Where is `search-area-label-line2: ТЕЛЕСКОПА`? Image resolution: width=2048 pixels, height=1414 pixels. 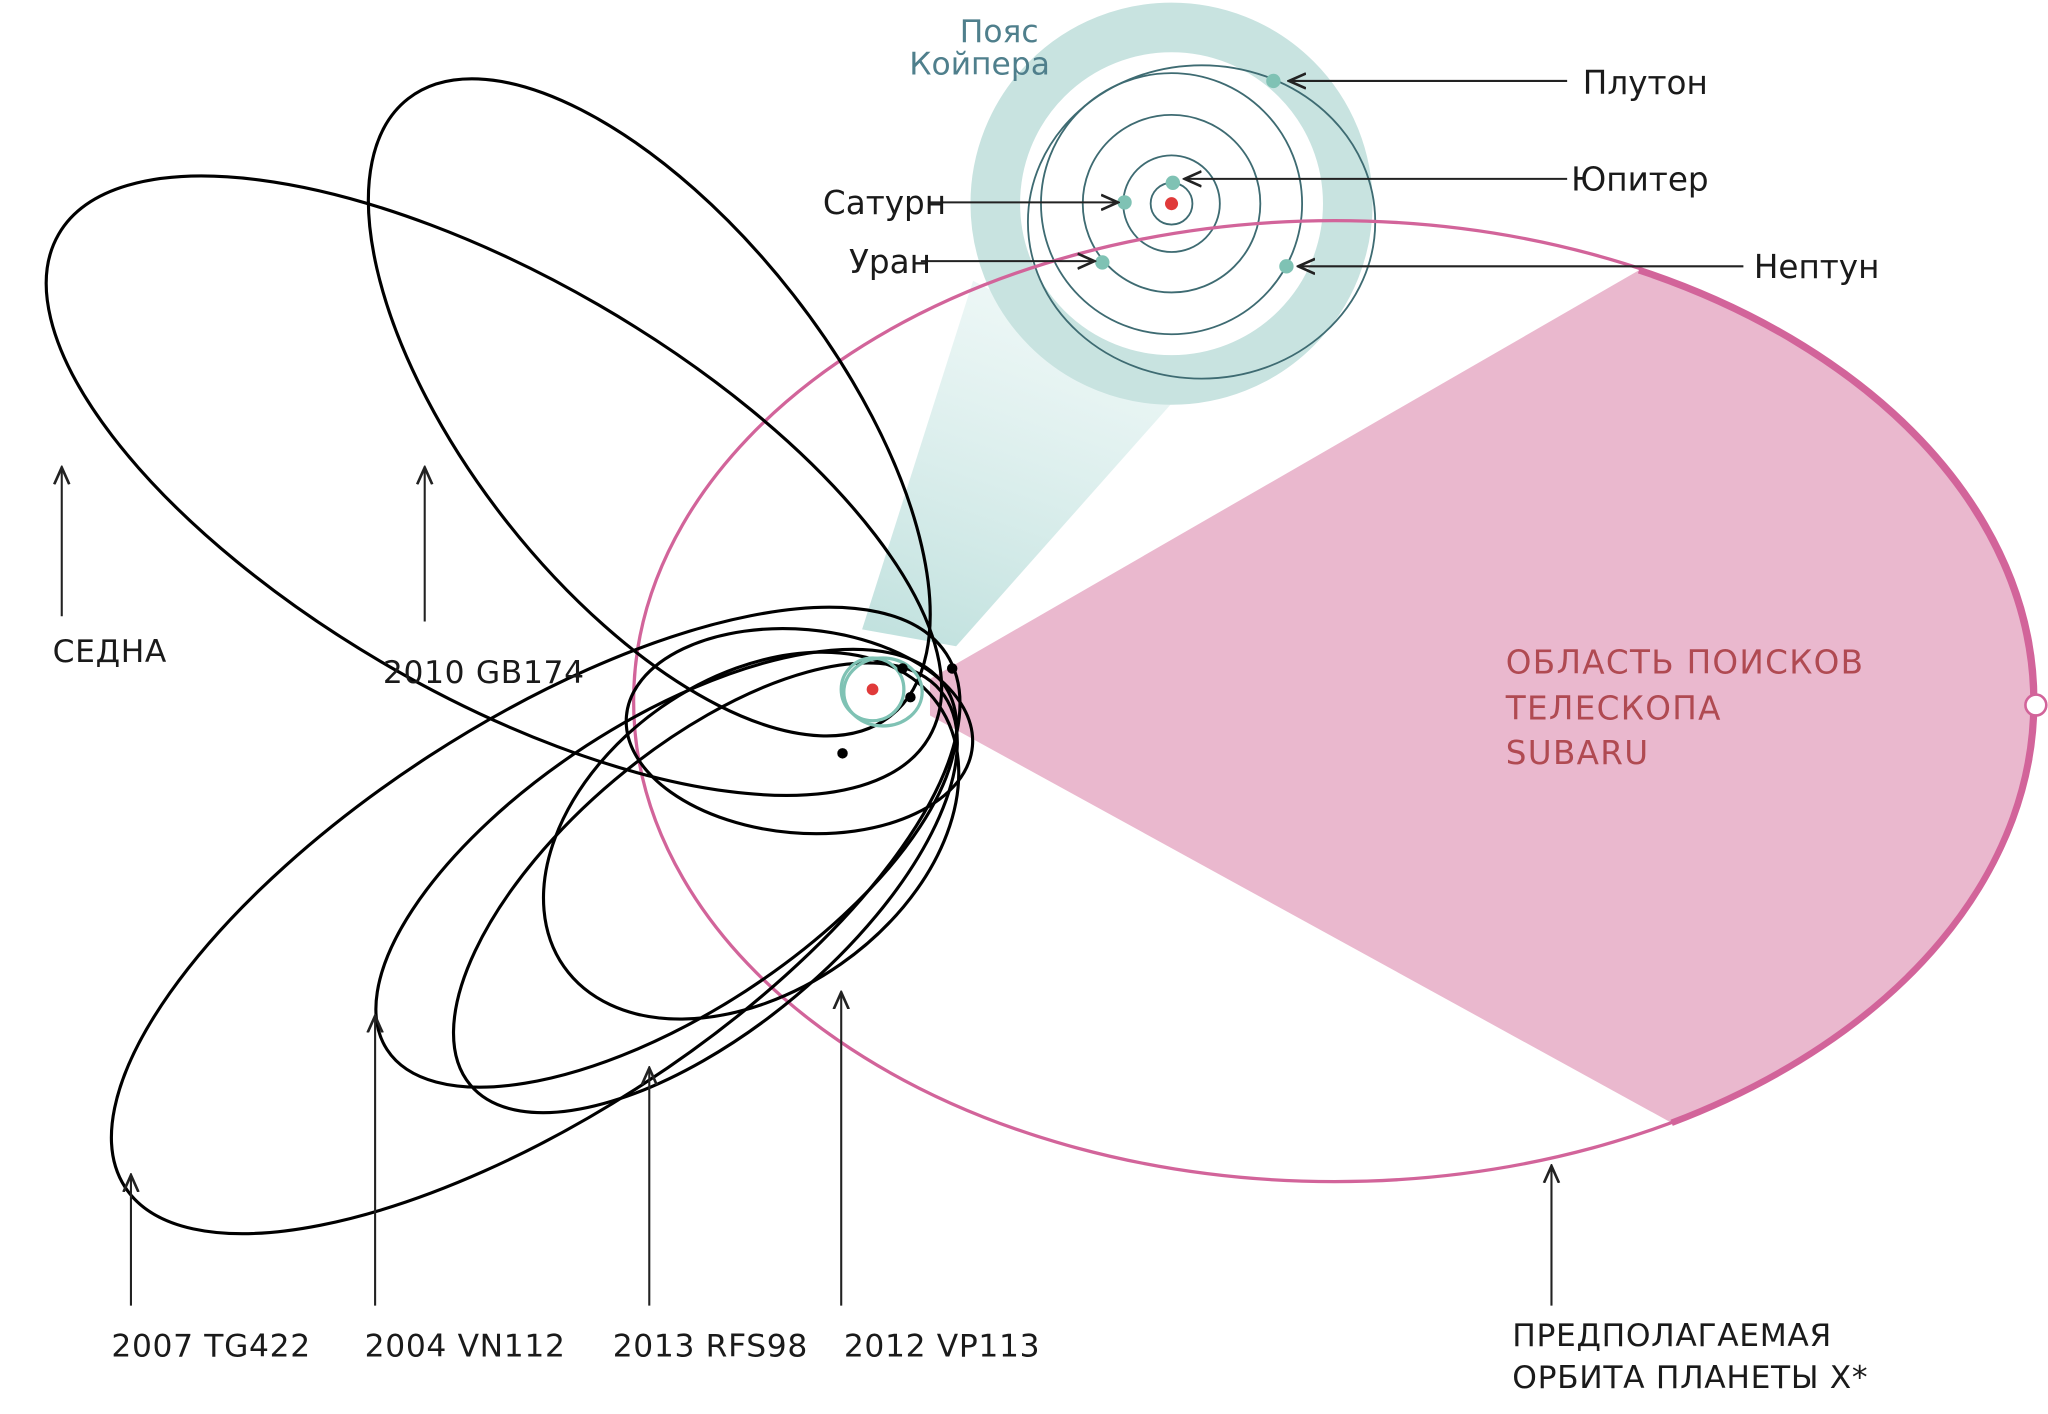
search-area-label-line2: ТЕЛЕСКОПА is located at coordinates (1613, 708).